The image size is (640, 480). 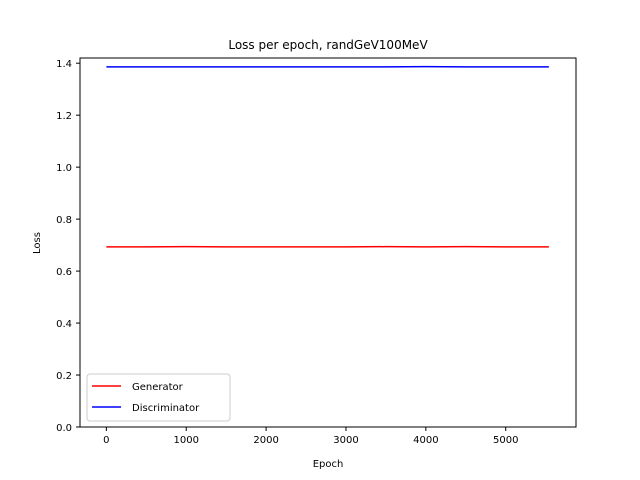 What do you see at coordinates (64, 376) in the screenshot?
I see `y-tick-label: 0.2` at bounding box center [64, 376].